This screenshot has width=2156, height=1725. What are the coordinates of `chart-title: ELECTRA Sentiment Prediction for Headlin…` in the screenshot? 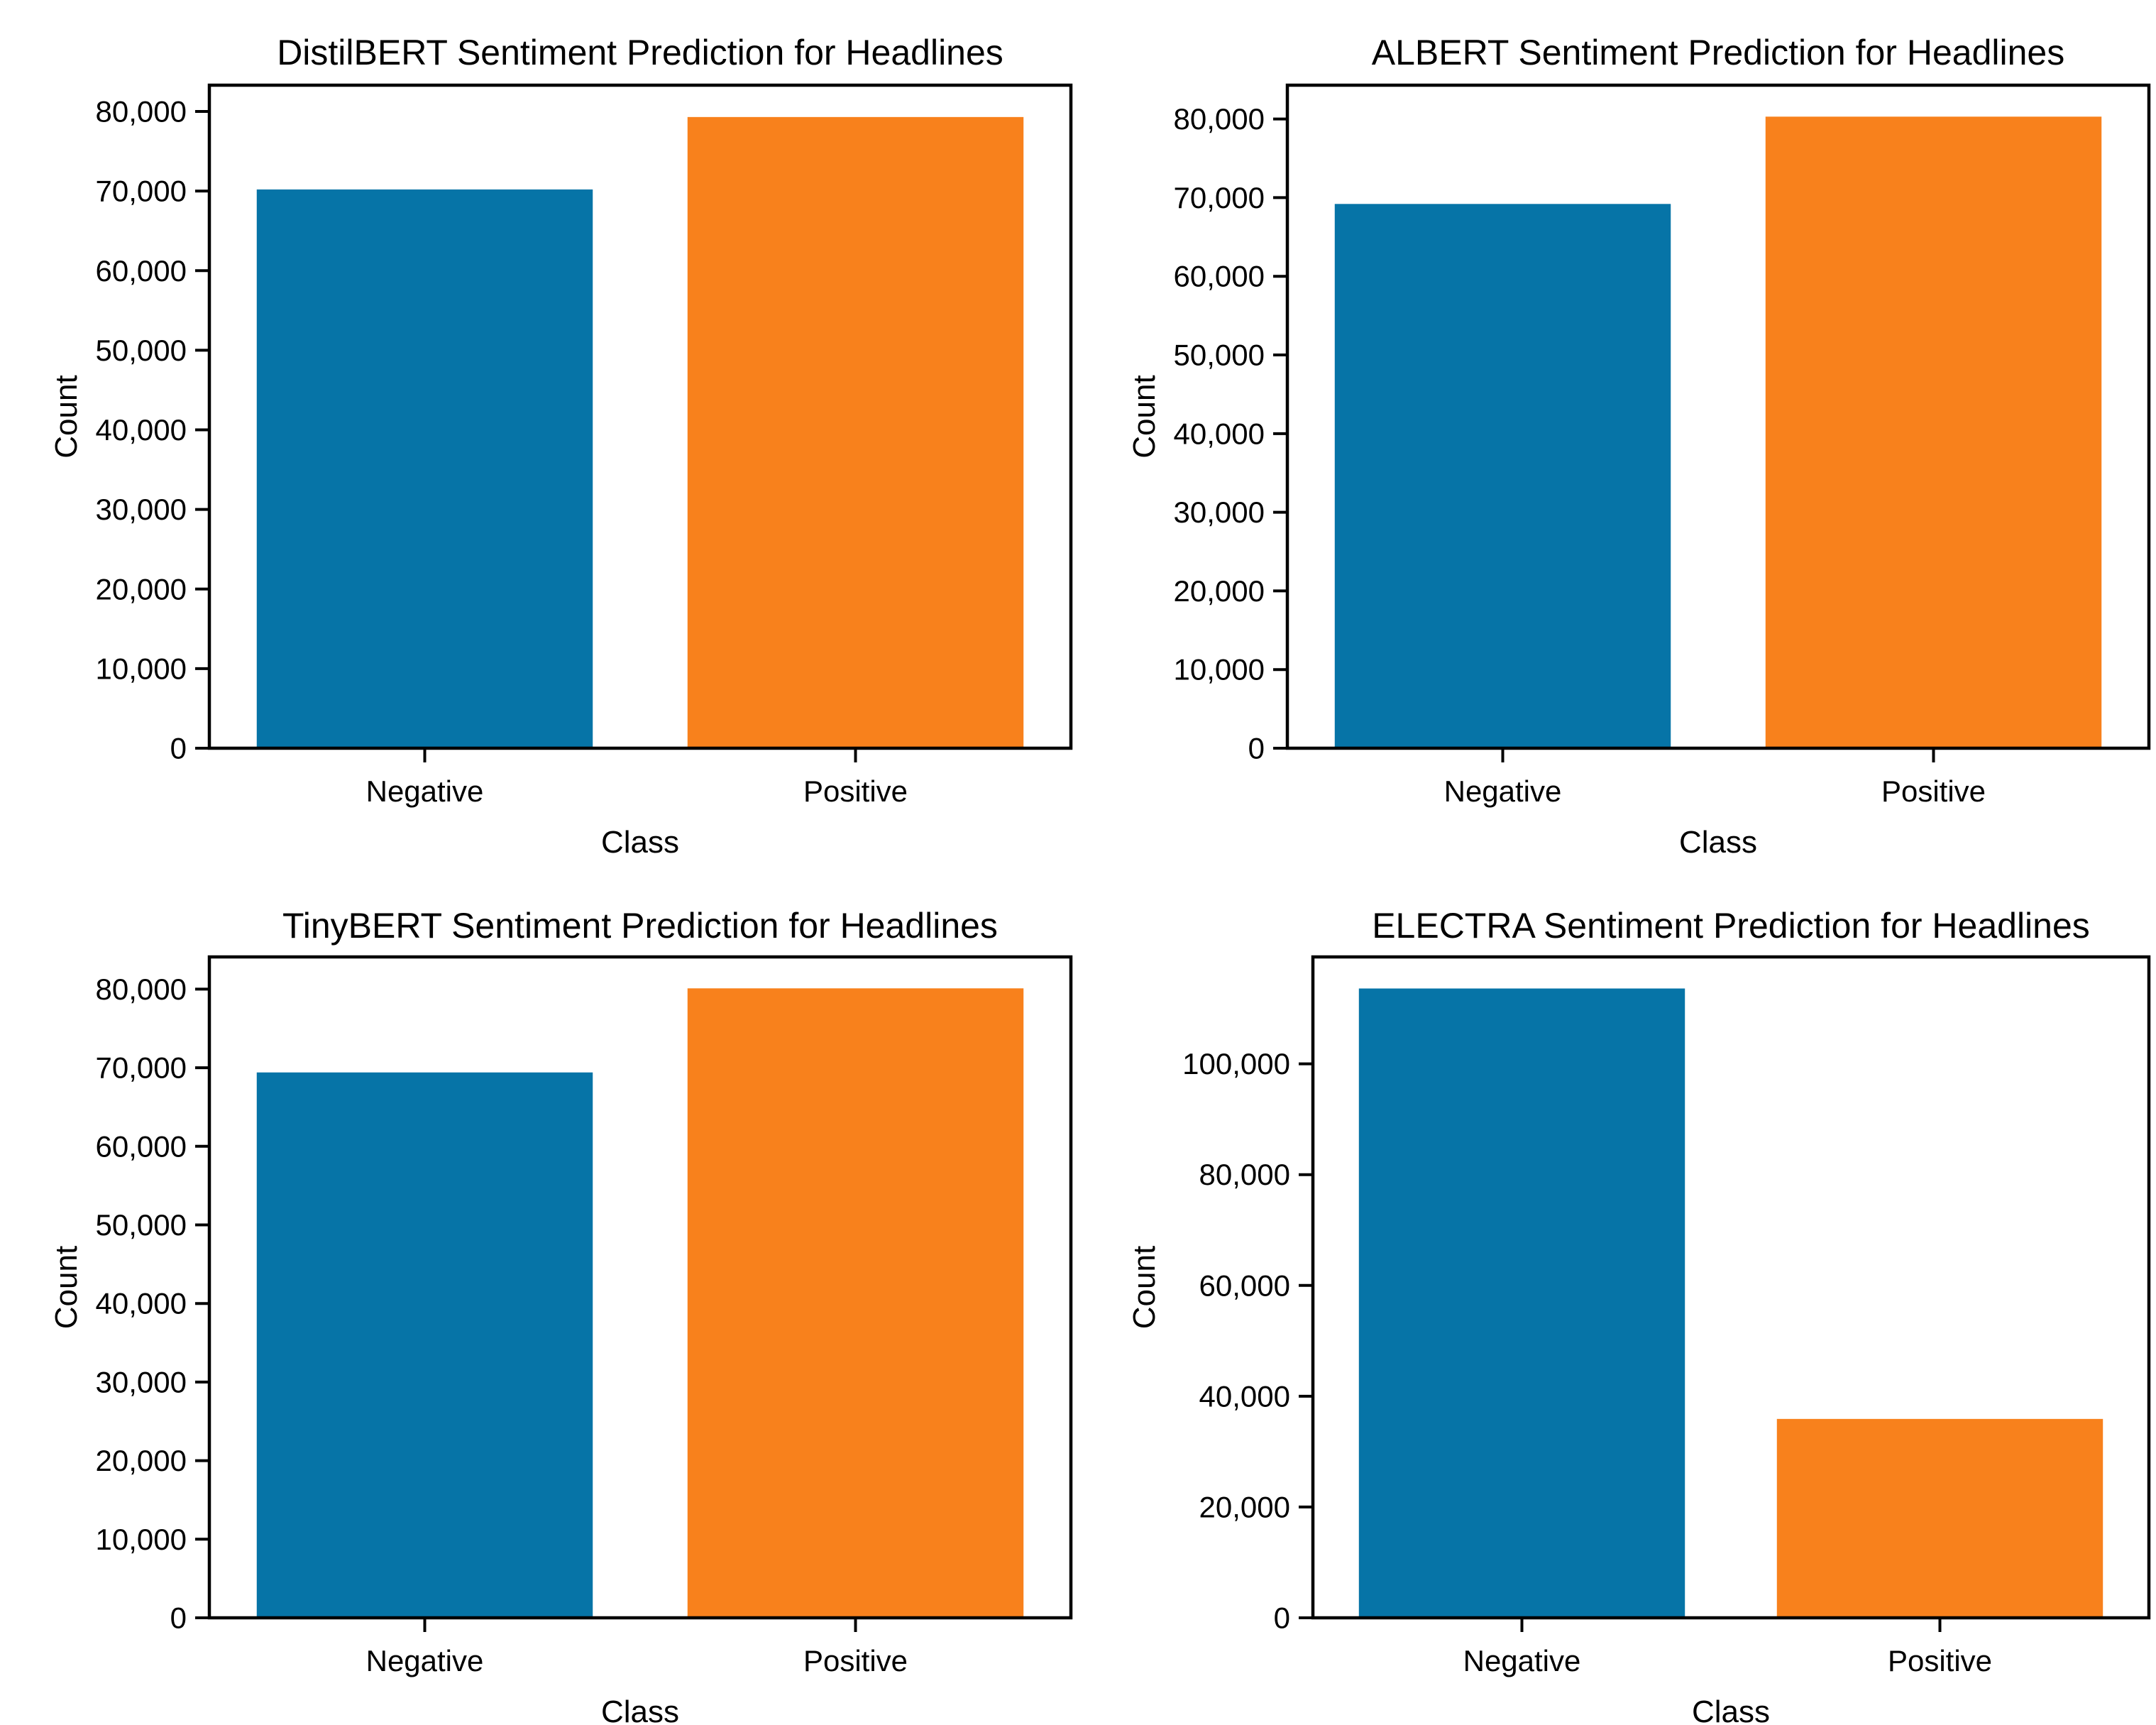 It's located at (1731, 926).